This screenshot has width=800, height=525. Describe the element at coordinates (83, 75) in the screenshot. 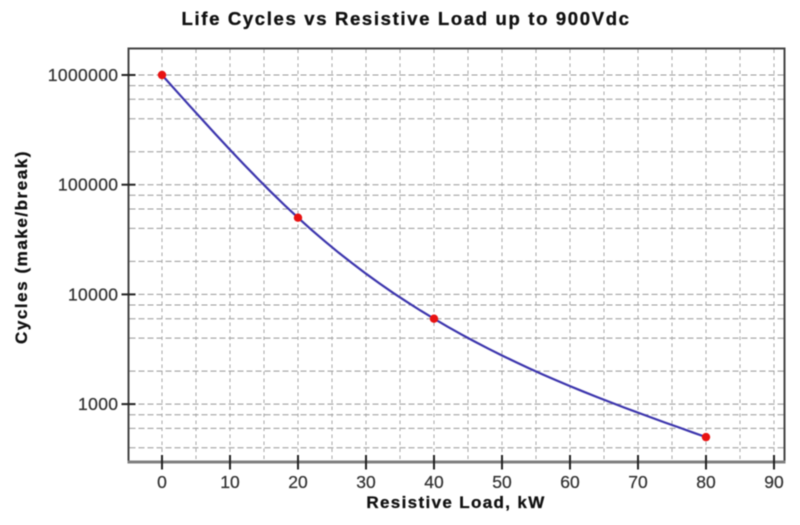

I see `svg-text: 1000000` at that location.